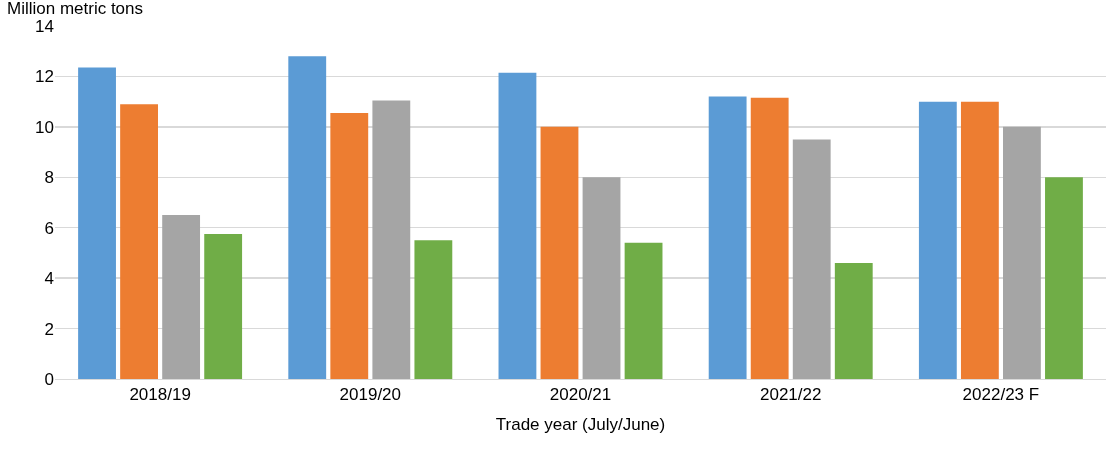  I want to click on x-axis-title: Trade year (July/June), so click(580, 424).